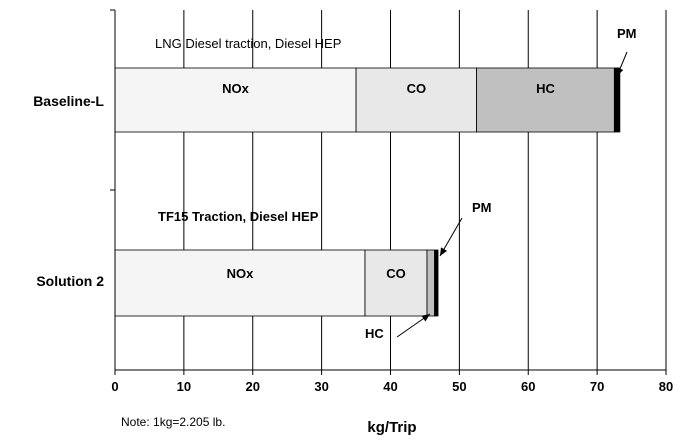  I want to click on x-tick-label: 50, so click(459, 386).